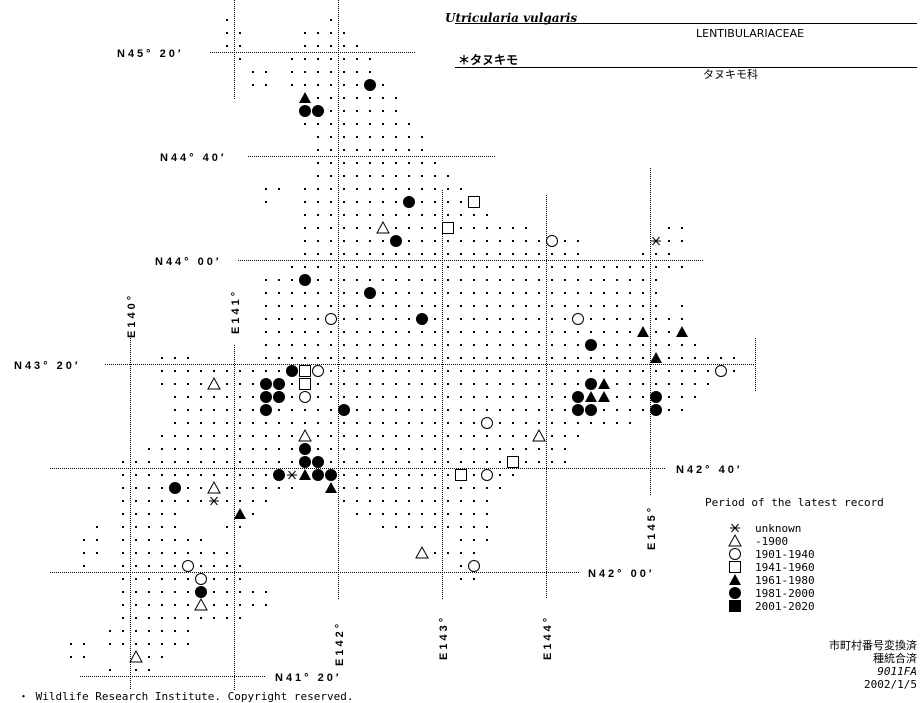 This screenshot has height=703, width=923. What do you see at coordinates (643, 331) in the screenshot?
I see `record-marker-filled-triangle` at bounding box center [643, 331].